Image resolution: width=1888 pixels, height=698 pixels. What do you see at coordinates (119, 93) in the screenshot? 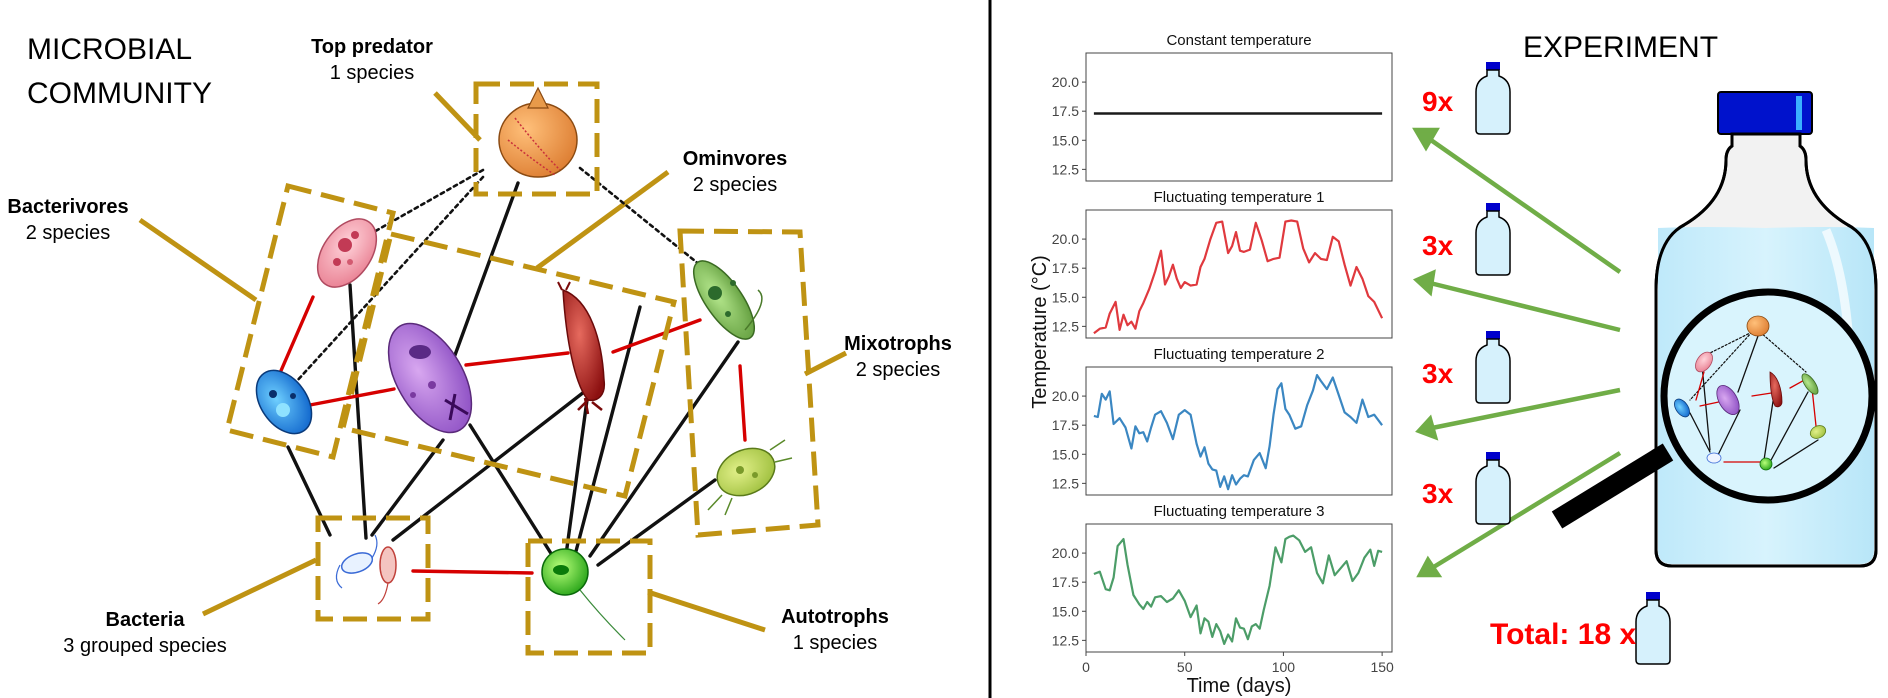
I see `left-title-line2: COMMUNITY` at bounding box center [119, 93].